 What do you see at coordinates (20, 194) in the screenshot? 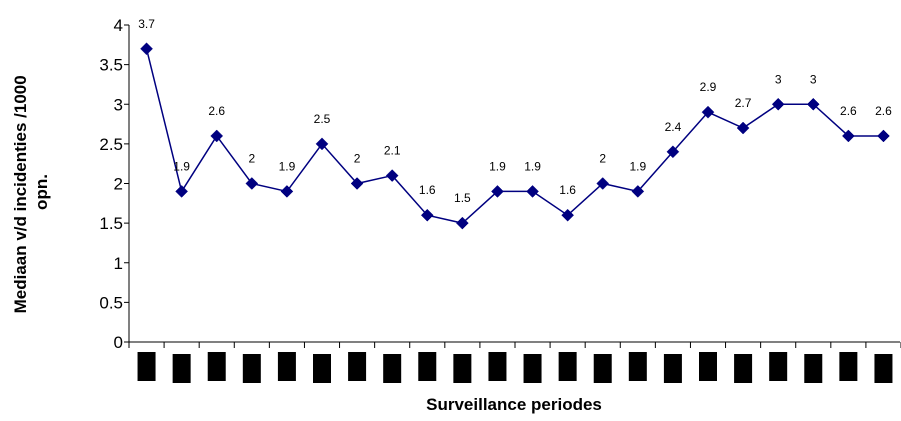
I see `y-axis-title-line-1: Mediaan v/d incidenties /1000` at bounding box center [20, 194].